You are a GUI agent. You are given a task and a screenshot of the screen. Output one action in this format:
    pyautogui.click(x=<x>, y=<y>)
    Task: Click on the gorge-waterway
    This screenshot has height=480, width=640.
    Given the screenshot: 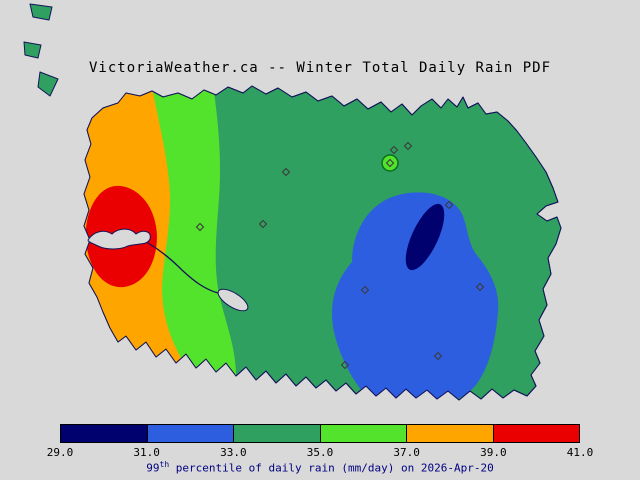 What is the action you would take?
    pyautogui.click(x=183, y=268)
    